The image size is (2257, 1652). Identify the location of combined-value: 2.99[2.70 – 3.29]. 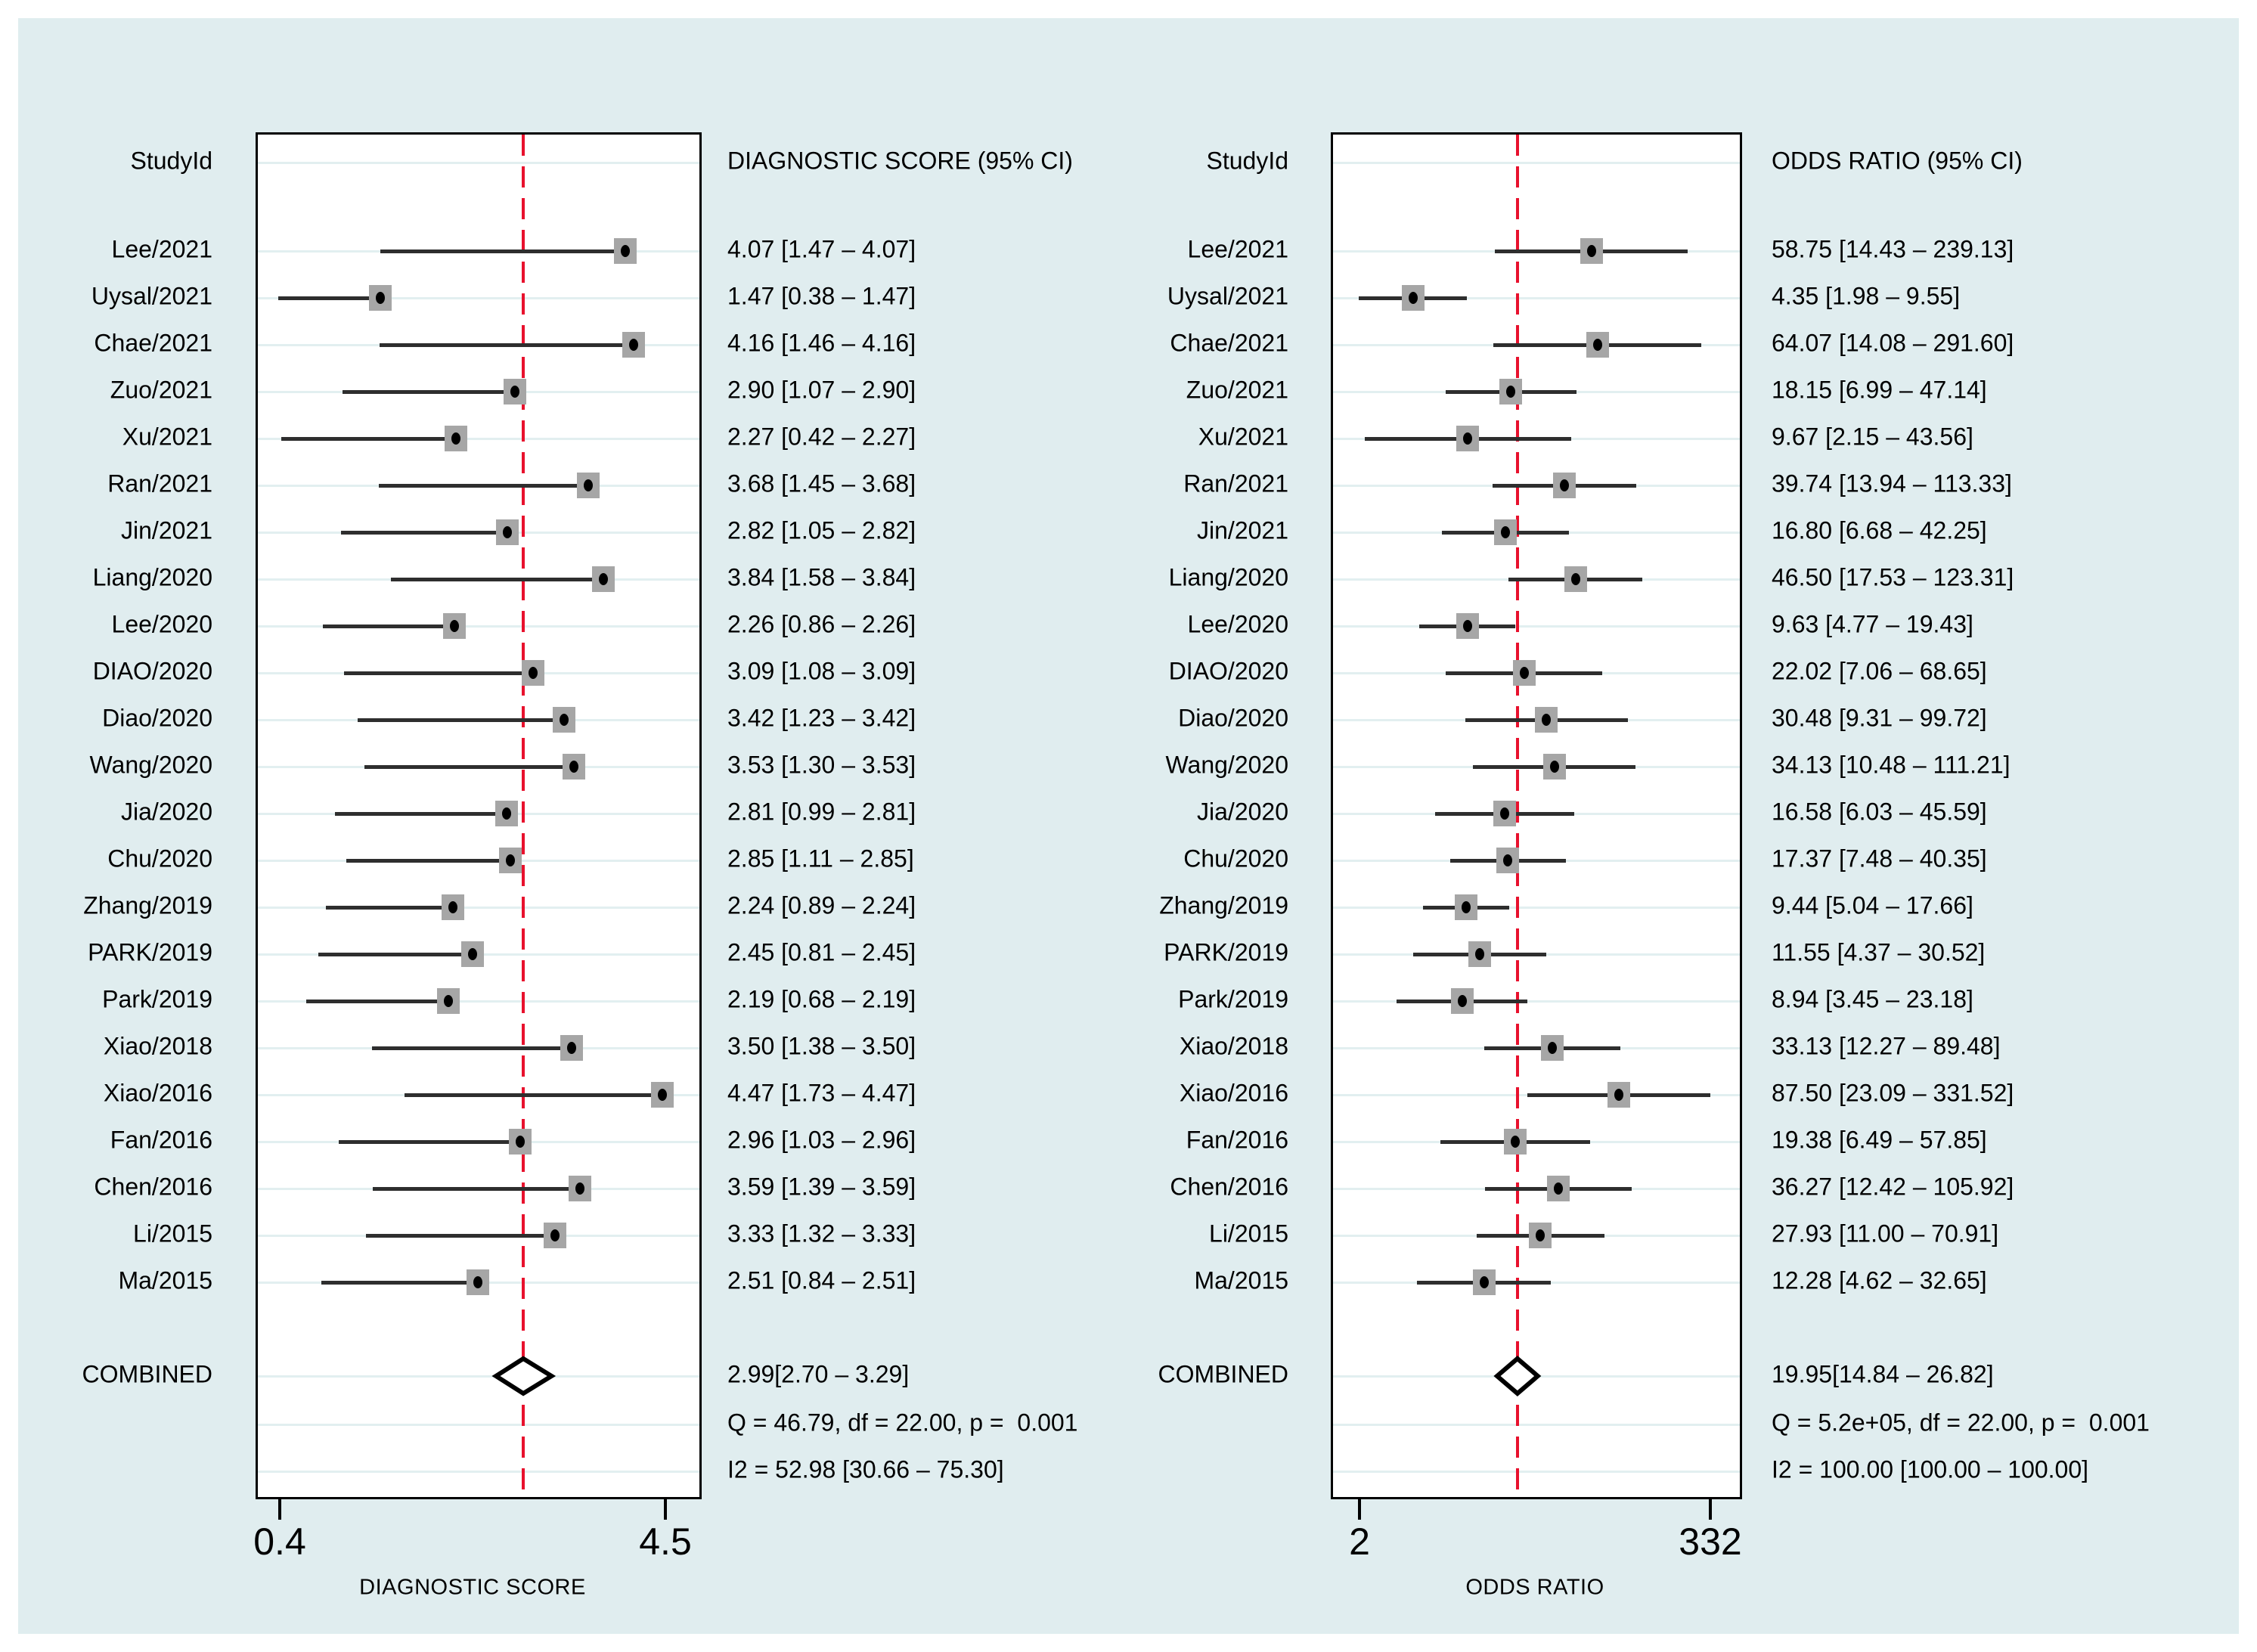
(818, 1374).